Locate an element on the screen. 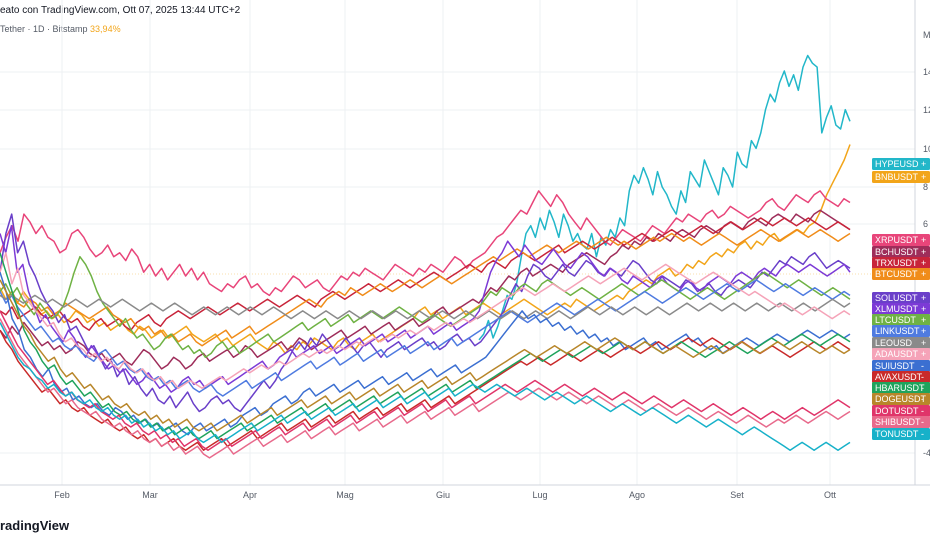  x-tick-label: Mar is located at coordinates (150, 495).